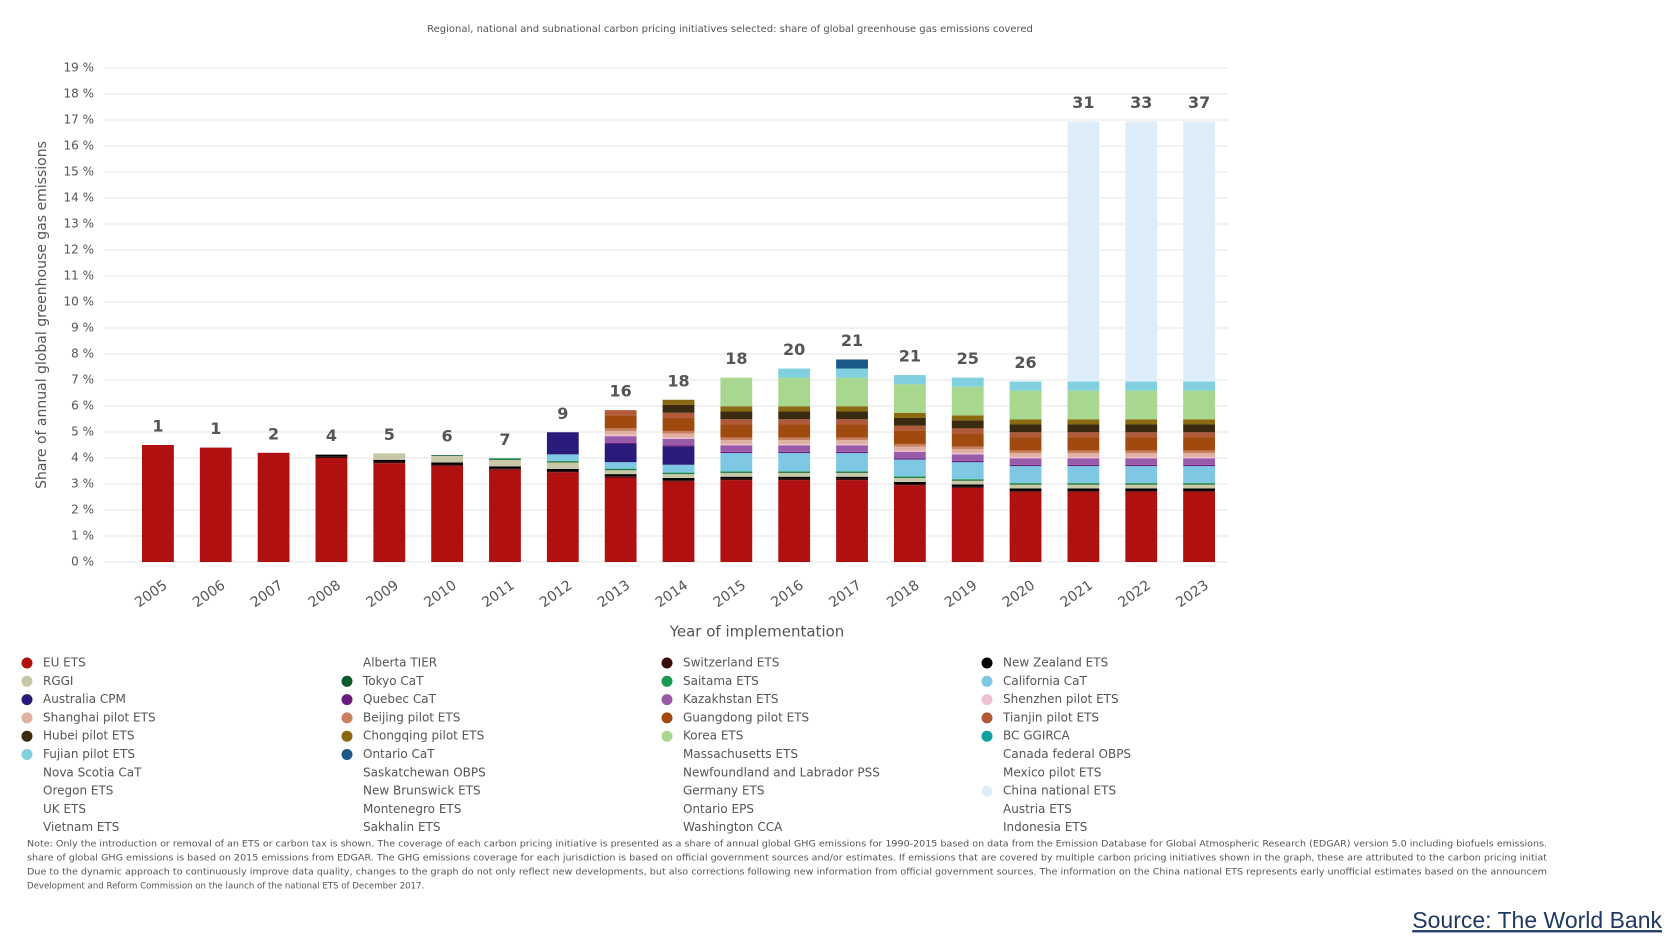 Image resolution: width=1679 pixels, height=951 pixels. What do you see at coordinates (757, 632) in the screenshot?
I see `x-axis-label: Year of implementation` at bounding box center [757, 632].